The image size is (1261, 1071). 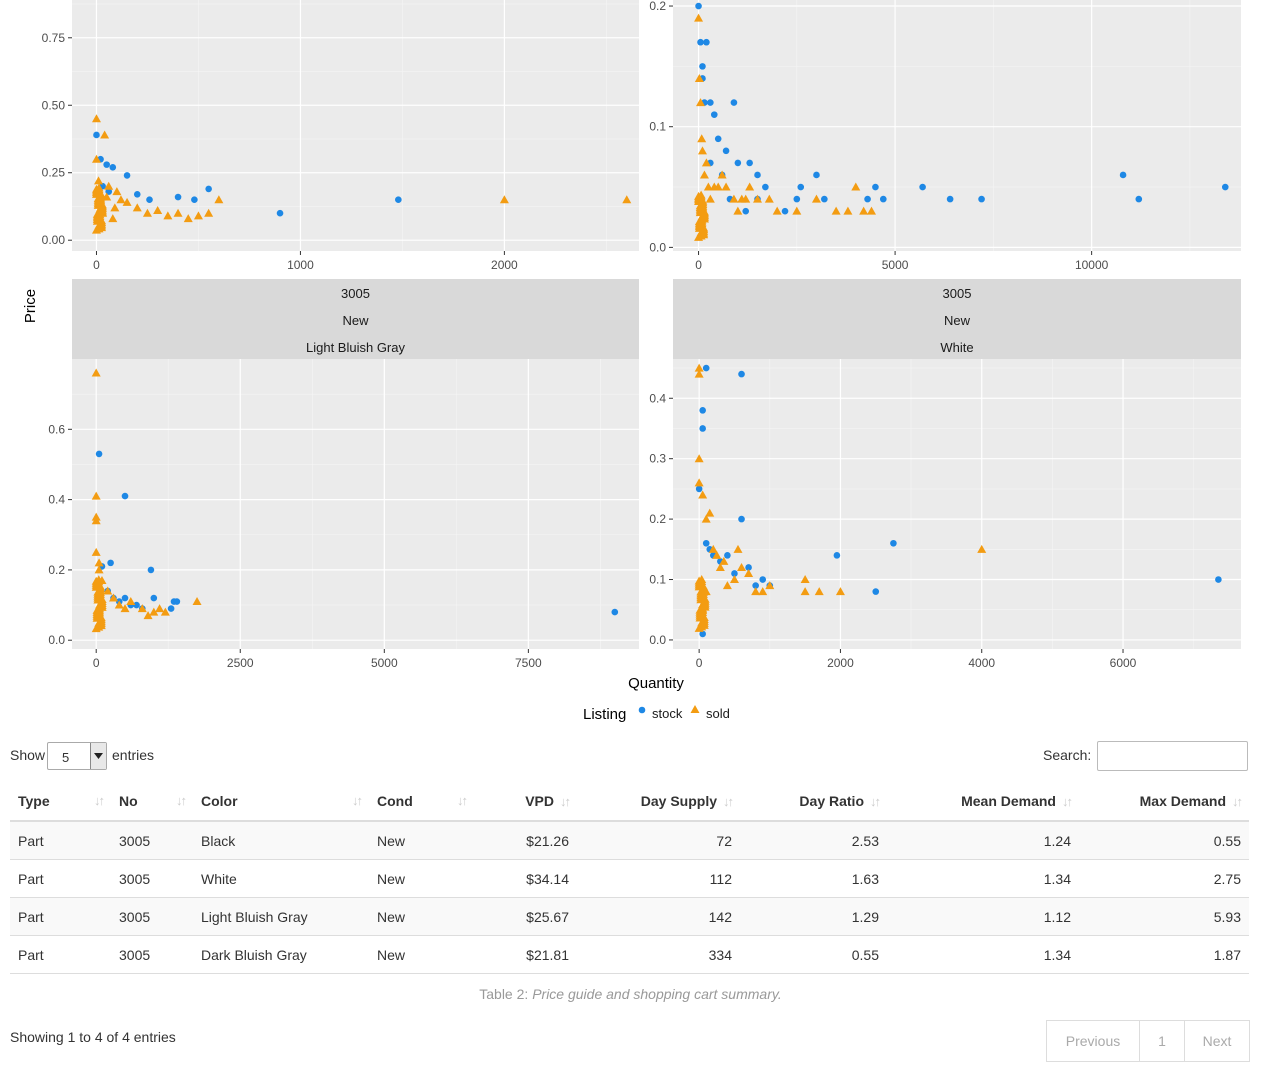 What do you see at coordinates (658, 878) in the screenshot?
I see `table-cell: 112` at bounding box center [658, 878].